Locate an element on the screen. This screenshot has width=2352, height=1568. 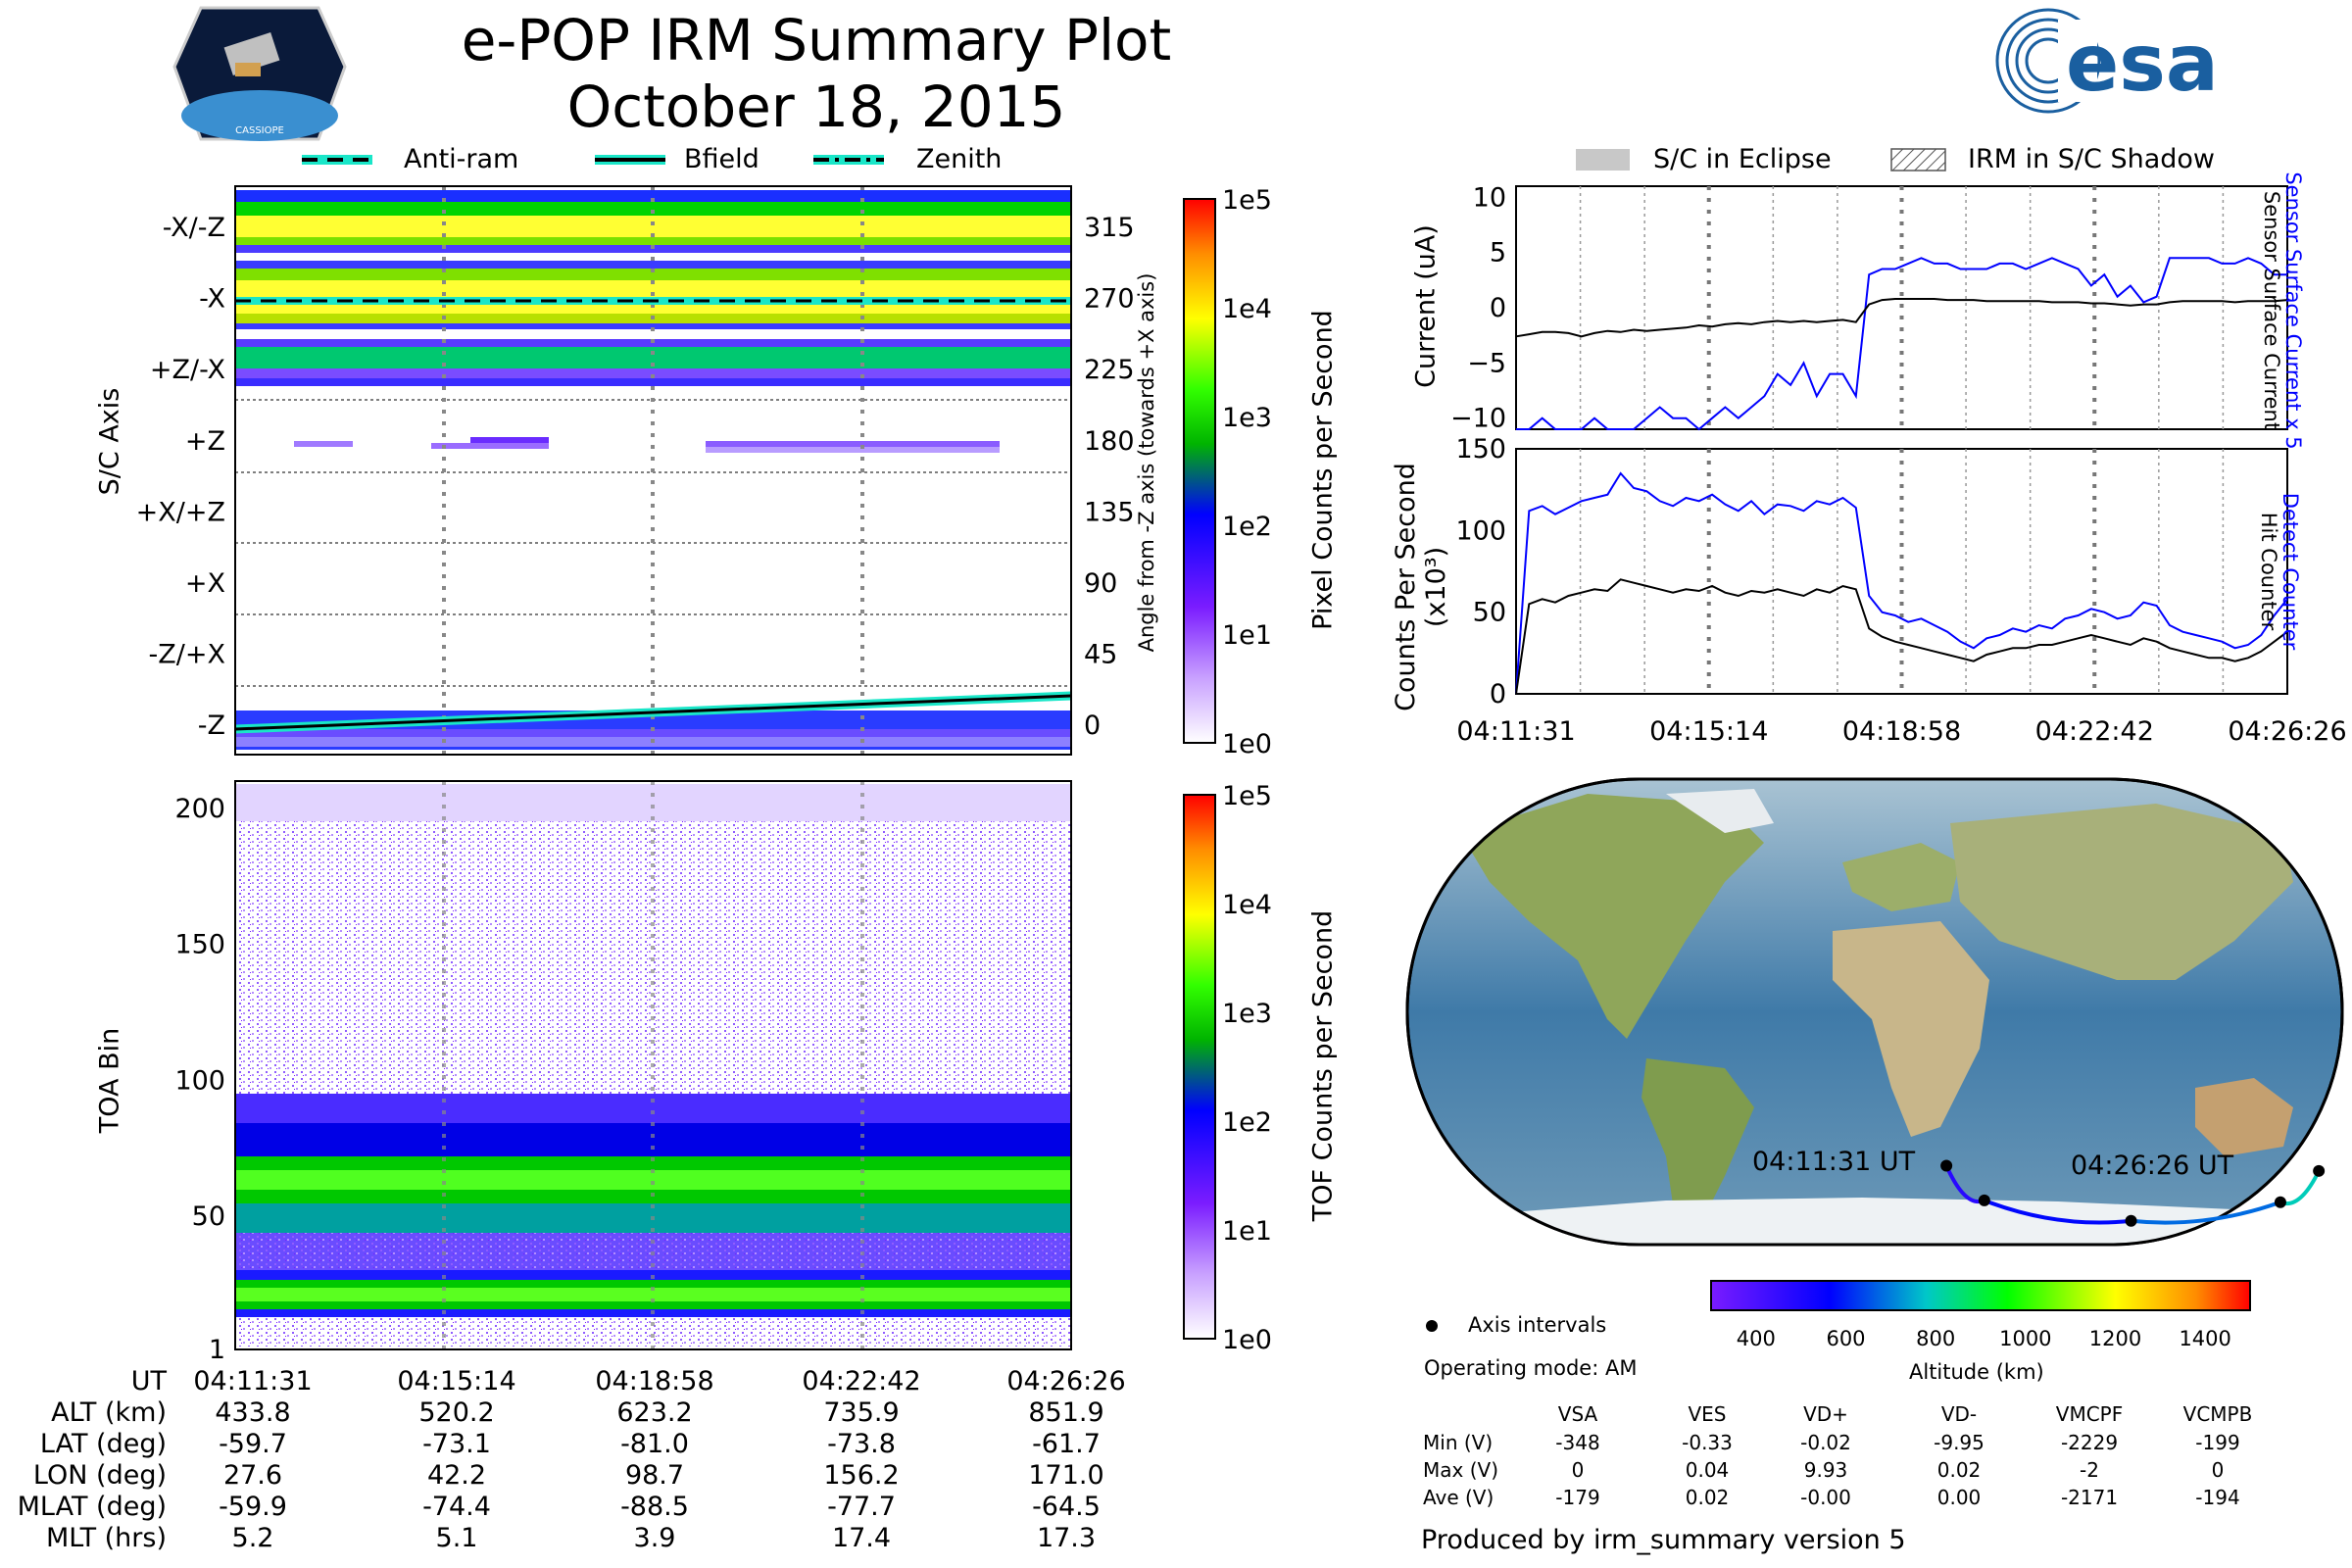
voltage-cell: -2 is located at coordinates (2089, 1470).